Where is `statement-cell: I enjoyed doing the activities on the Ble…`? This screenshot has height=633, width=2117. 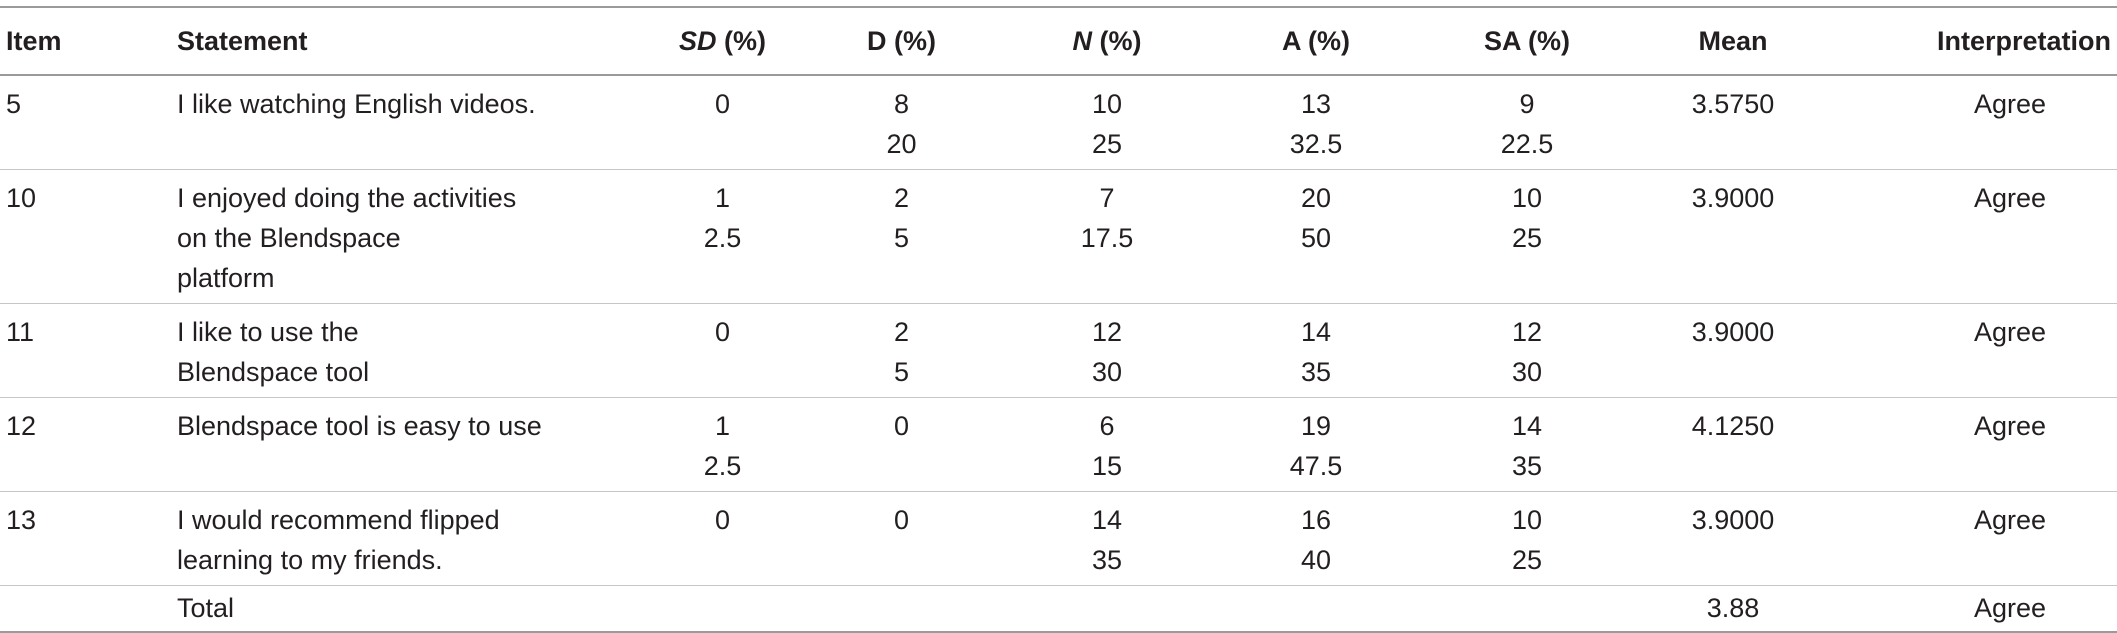 statement-cell: I enjoyed doing the activities on the Ble… is located at coordinates (407, 237).